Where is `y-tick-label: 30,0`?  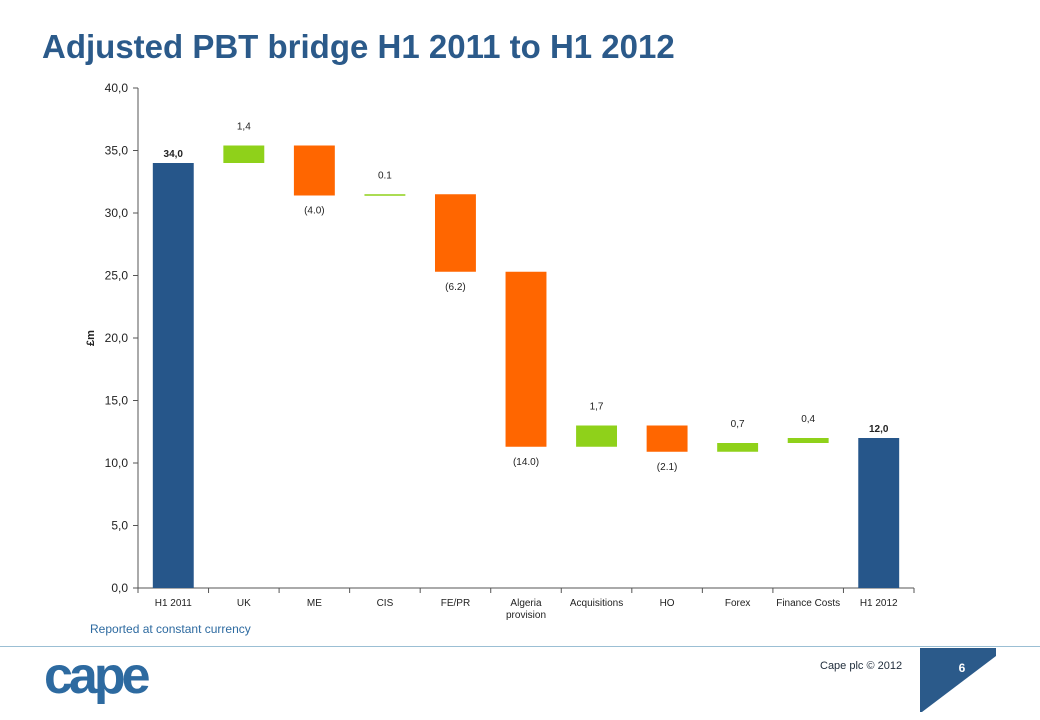 y-tick-label: 30,0 is located at coordinates (117, 213).